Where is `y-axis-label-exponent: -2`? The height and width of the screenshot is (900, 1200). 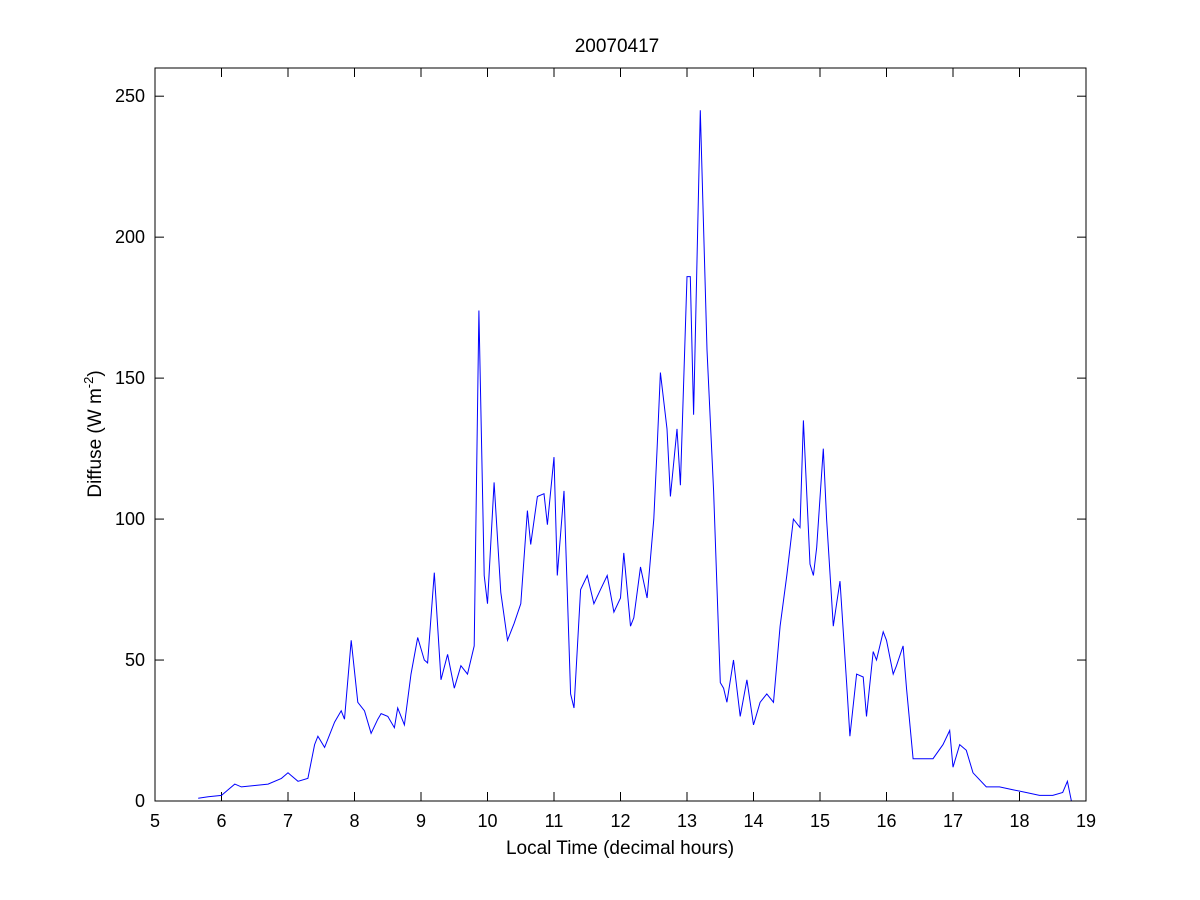
y-axis-label-exponent: -2 is located at coordinates (88, 383).